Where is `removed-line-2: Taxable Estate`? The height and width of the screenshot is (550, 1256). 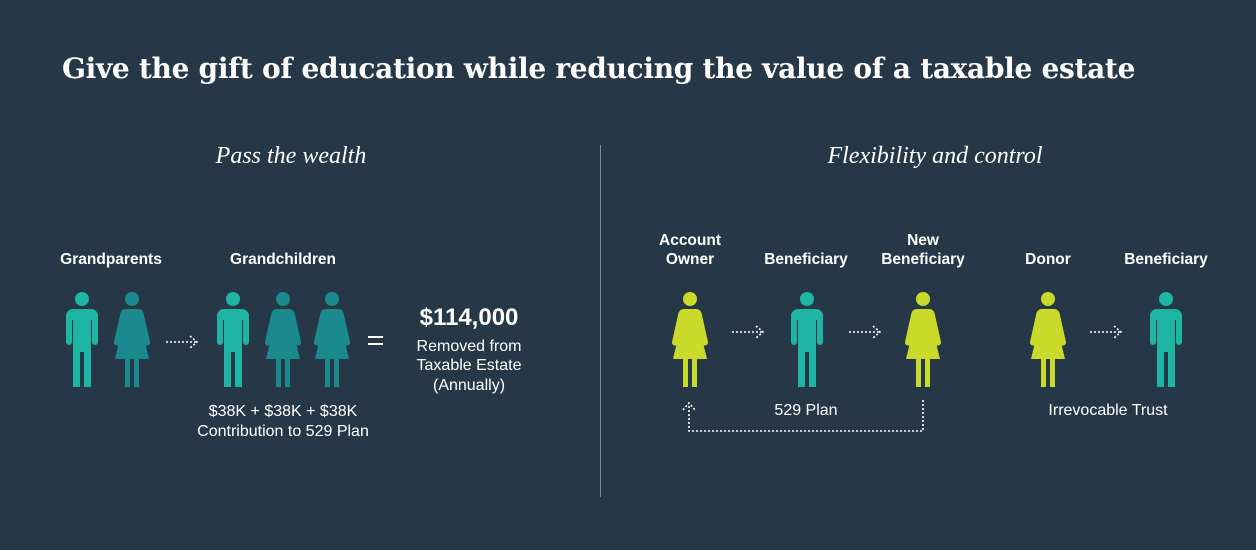
removed-line-2: Taxable Estate is located at coordinates (469, 365).